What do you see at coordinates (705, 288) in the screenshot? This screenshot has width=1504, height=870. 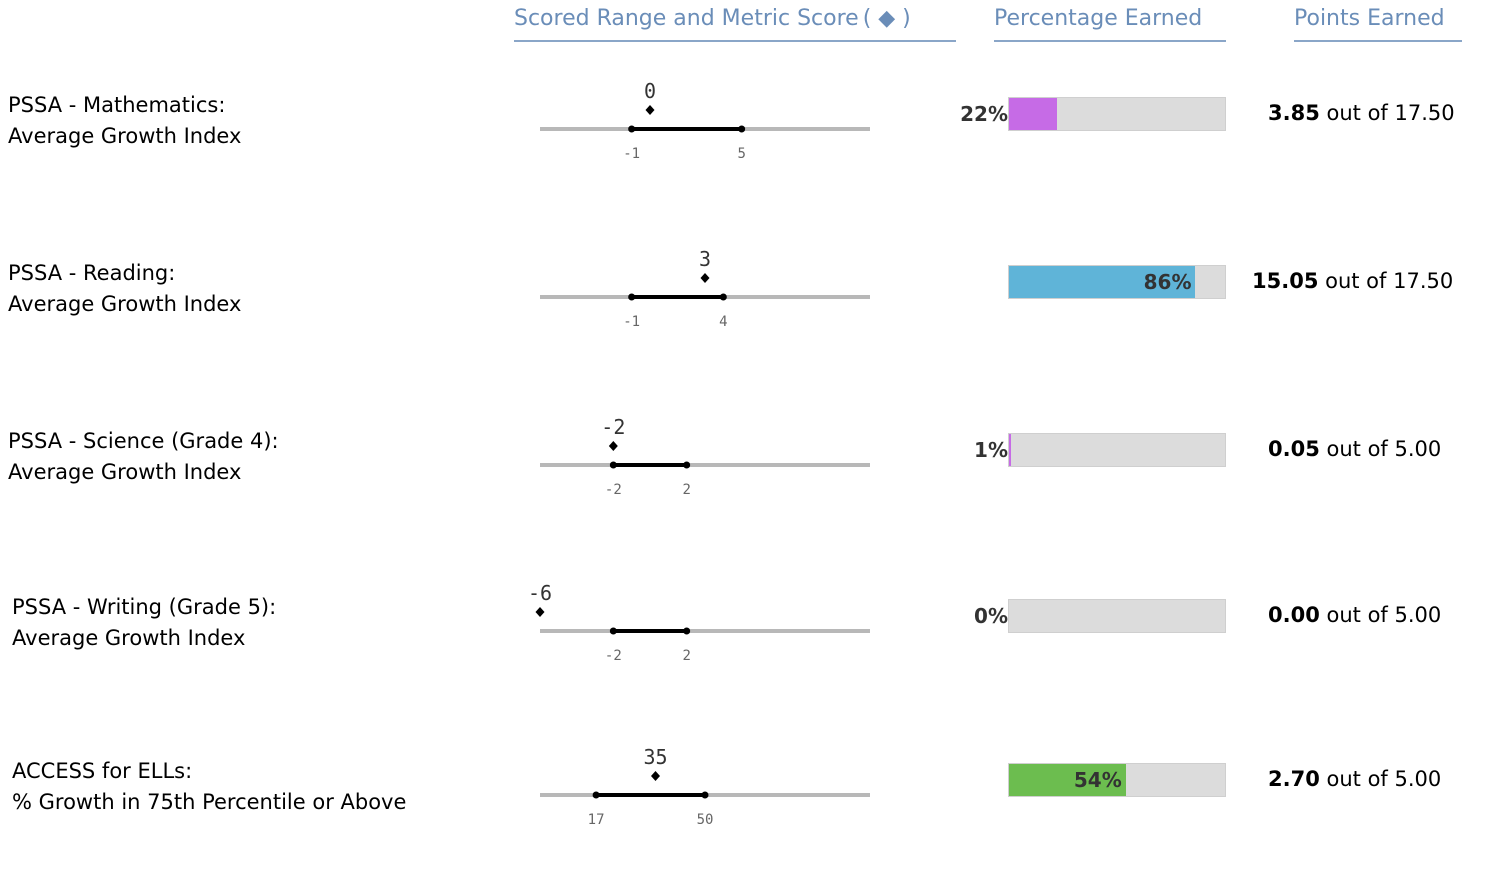 I see `scored-range-chart: -1 4 3` at bounding box center [705, 288].